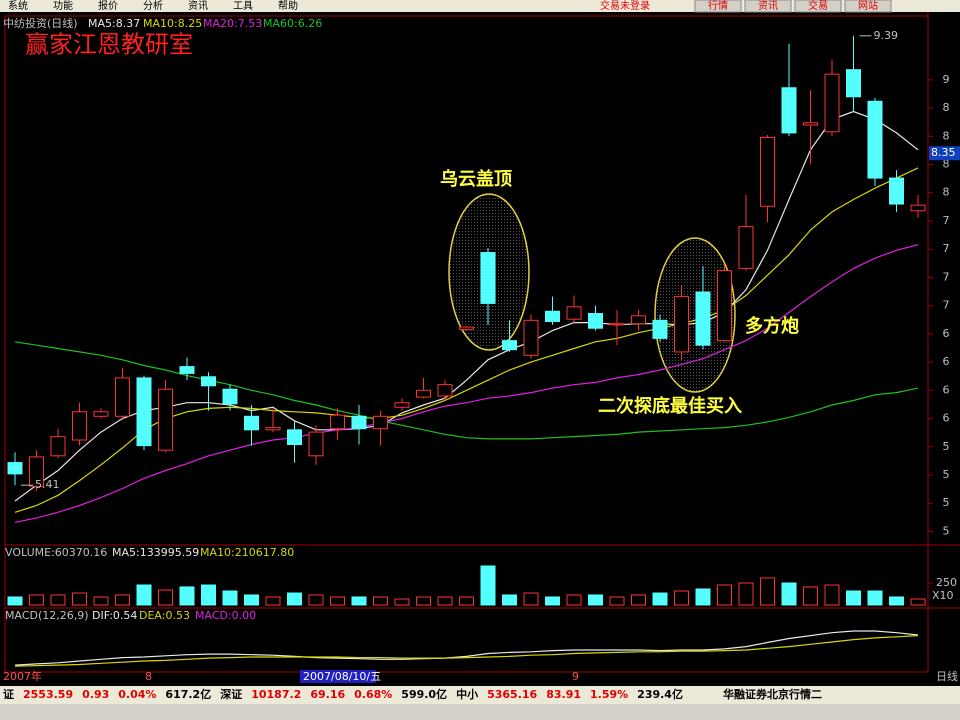 The height and width of the screenshot is (720, 960). I want to click on menu-item: 工具, so click(243, 6).